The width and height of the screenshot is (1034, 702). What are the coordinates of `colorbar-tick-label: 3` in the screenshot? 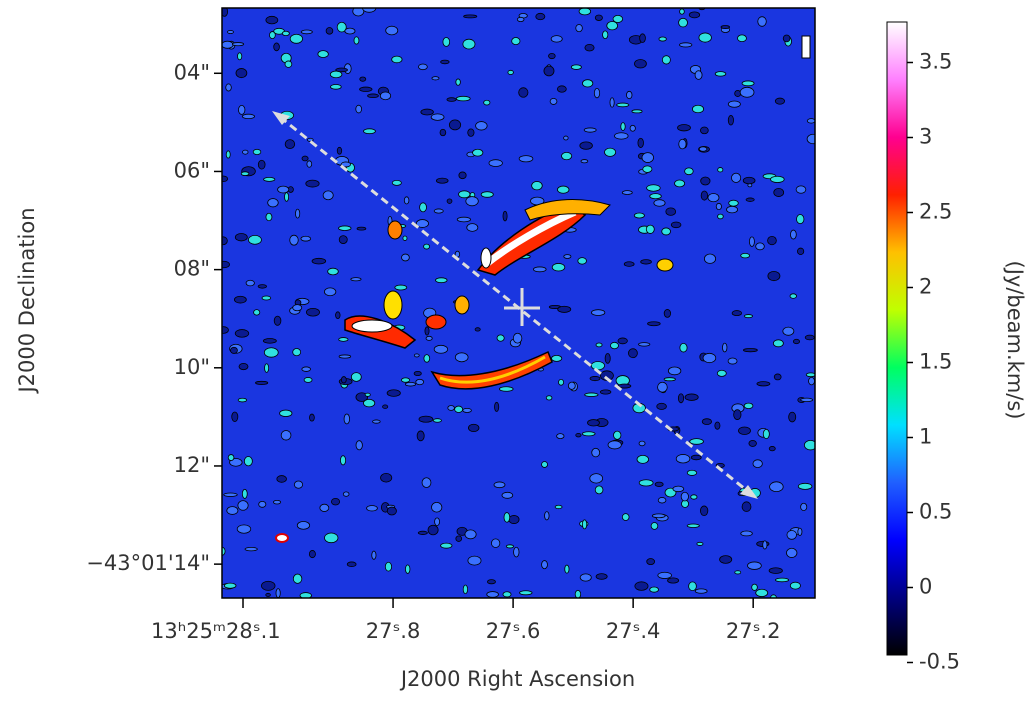 It's located at (925, 137).